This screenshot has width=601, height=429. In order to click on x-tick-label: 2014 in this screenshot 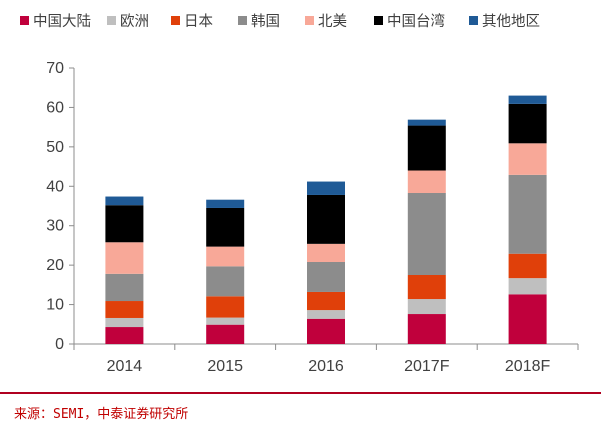, I will do `click(125, 366)`.